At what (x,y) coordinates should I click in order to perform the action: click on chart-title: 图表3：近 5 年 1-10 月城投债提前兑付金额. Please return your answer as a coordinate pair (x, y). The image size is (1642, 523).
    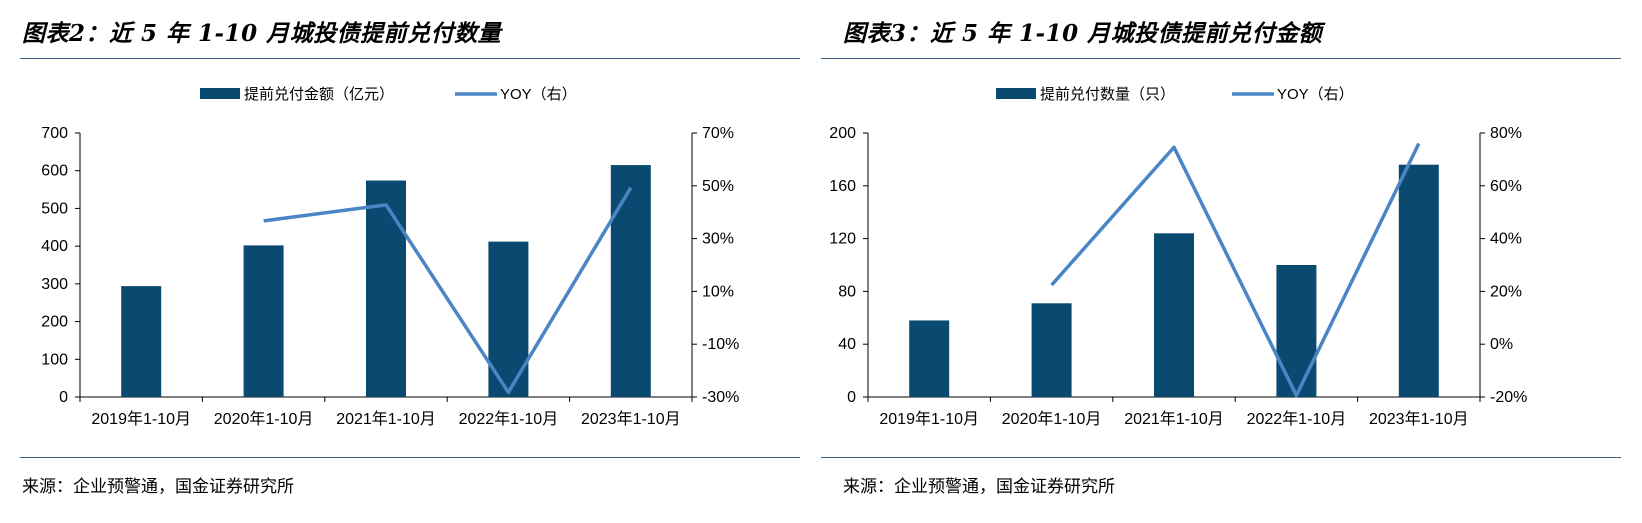
    Looking at the image, I should click on (1083, 33).